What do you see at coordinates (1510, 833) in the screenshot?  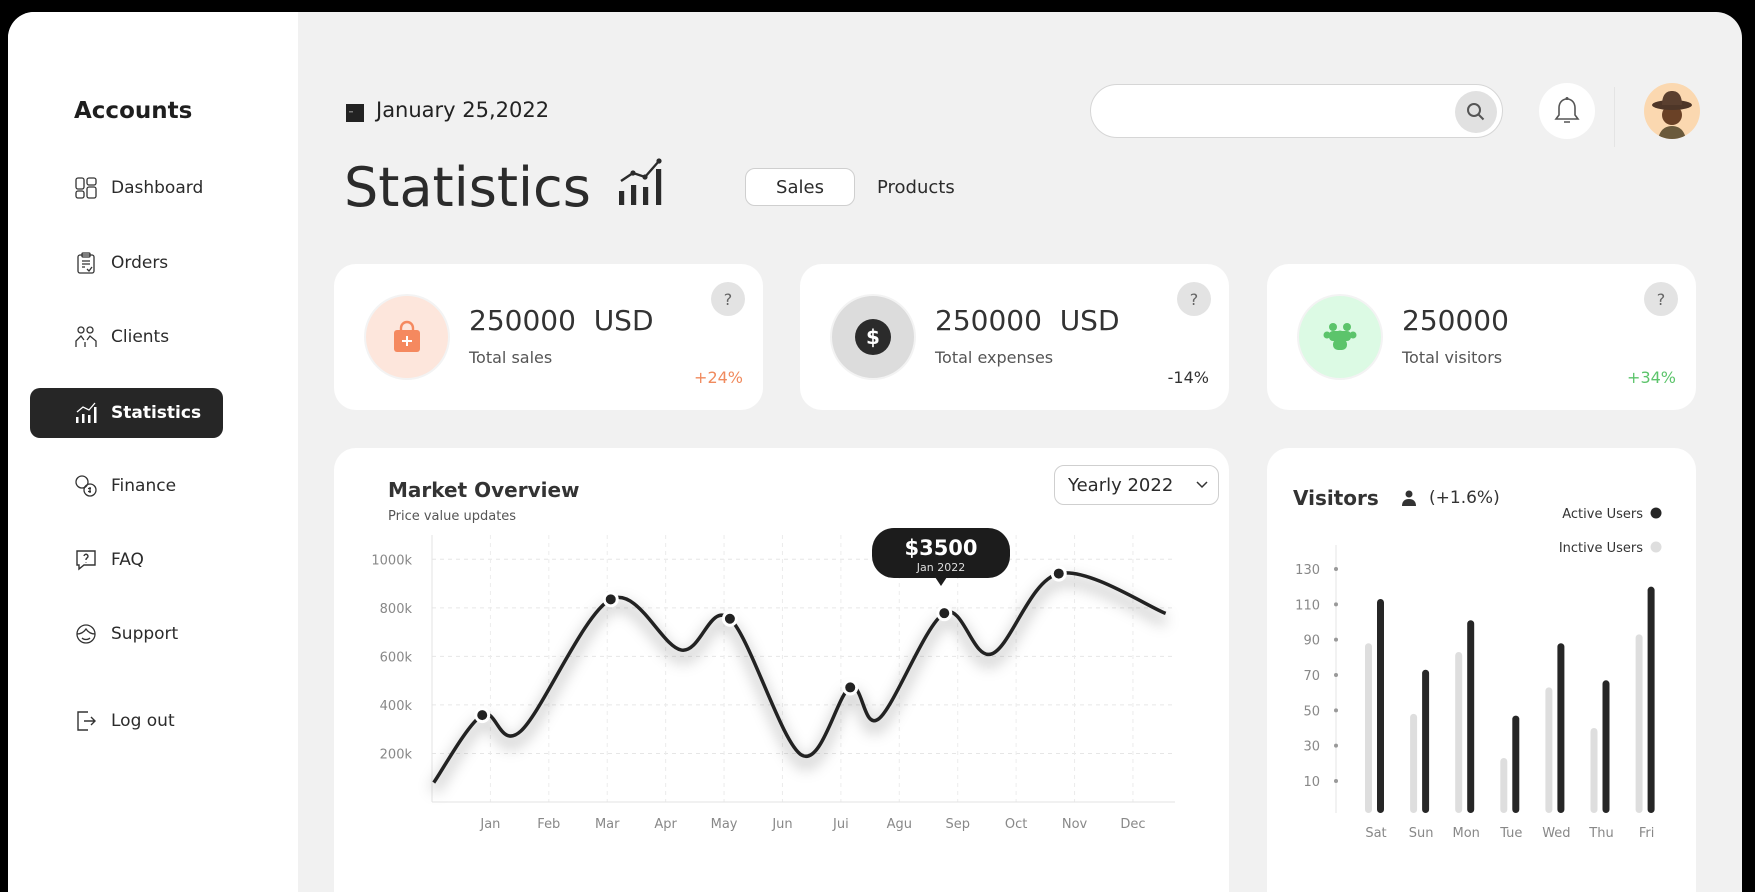 I see `x-tick-label: Tue` at bounding box center [1510, 833].